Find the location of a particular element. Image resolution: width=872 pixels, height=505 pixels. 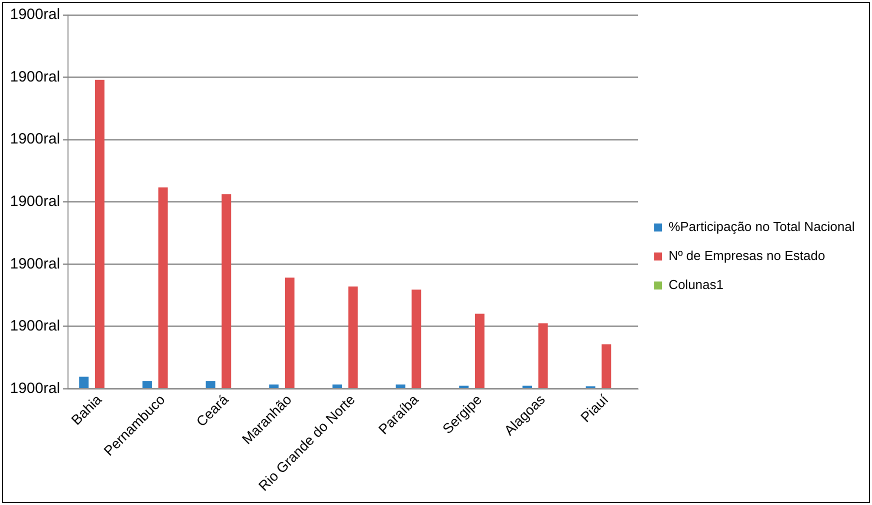

legend-label: %Participação no Total Nacional is located at coordinates (761, 226).